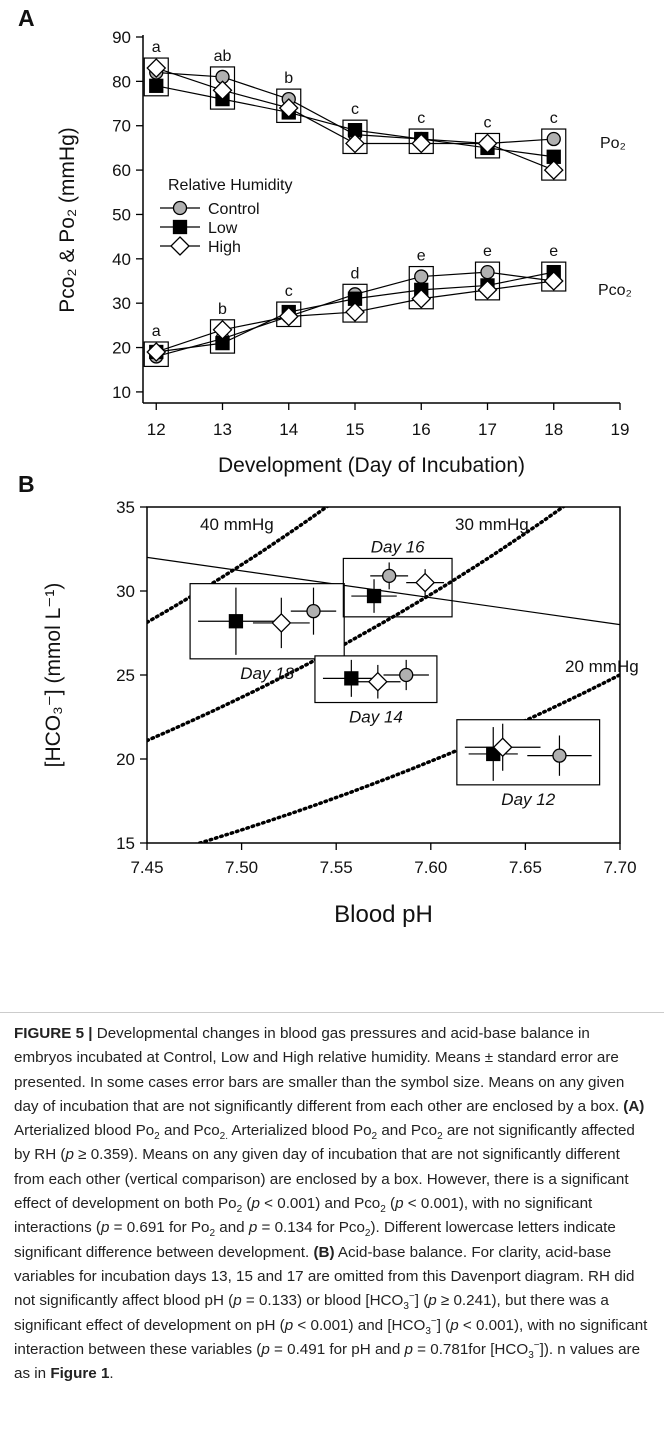  Describe the element at coordinates (53, 1033) in the screenshot. I see `caption-text: FIGURE 5 |` at that location.